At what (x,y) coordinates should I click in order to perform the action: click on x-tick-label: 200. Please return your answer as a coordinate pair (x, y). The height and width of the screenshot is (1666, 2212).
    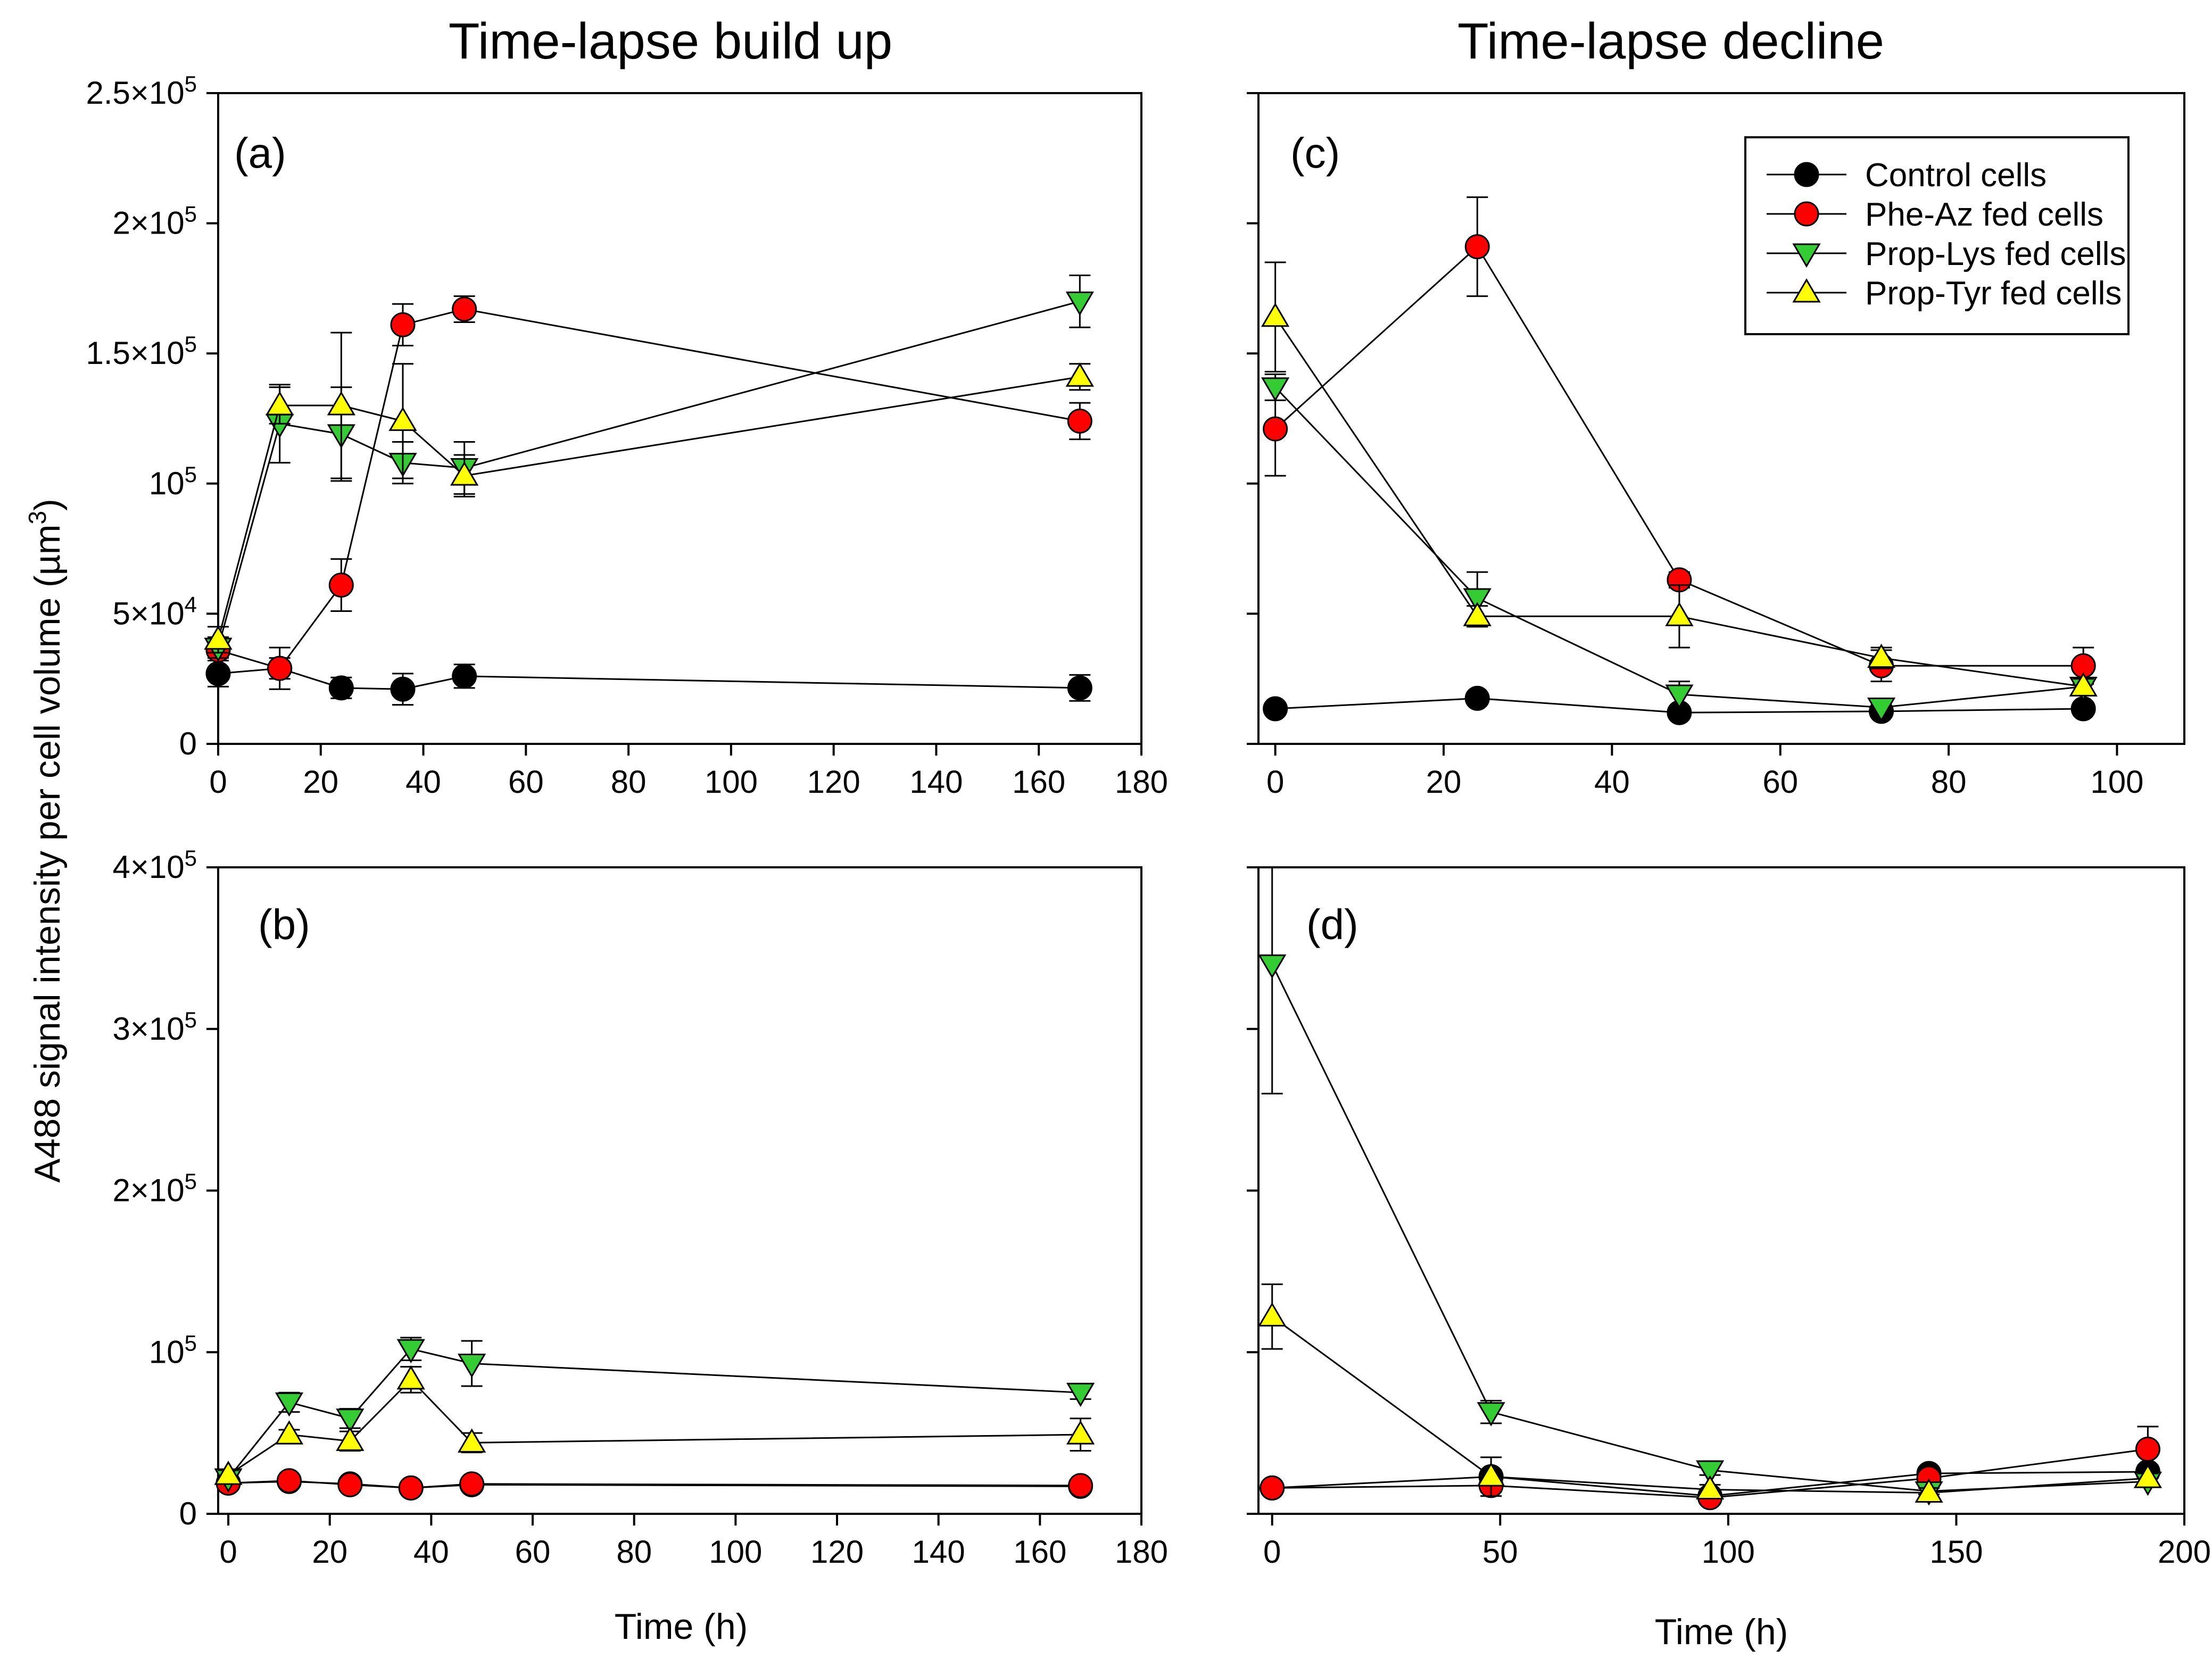
    Looking at the image, I should click on (2184, 1552).